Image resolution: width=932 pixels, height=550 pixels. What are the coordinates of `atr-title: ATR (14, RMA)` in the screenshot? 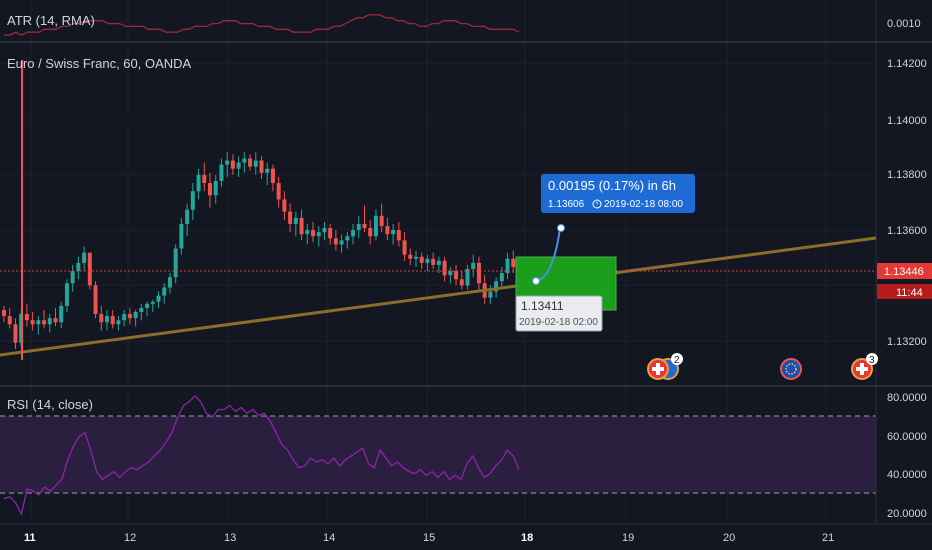 It's located at (51, 20).